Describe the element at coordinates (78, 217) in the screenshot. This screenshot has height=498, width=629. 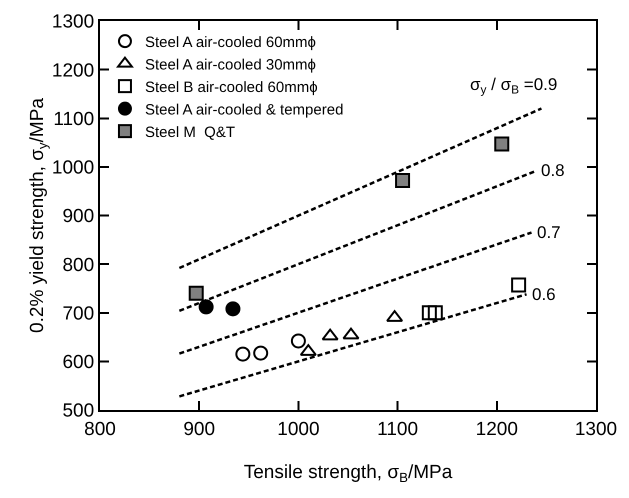
I see `y-tick-label: 900` at that location.